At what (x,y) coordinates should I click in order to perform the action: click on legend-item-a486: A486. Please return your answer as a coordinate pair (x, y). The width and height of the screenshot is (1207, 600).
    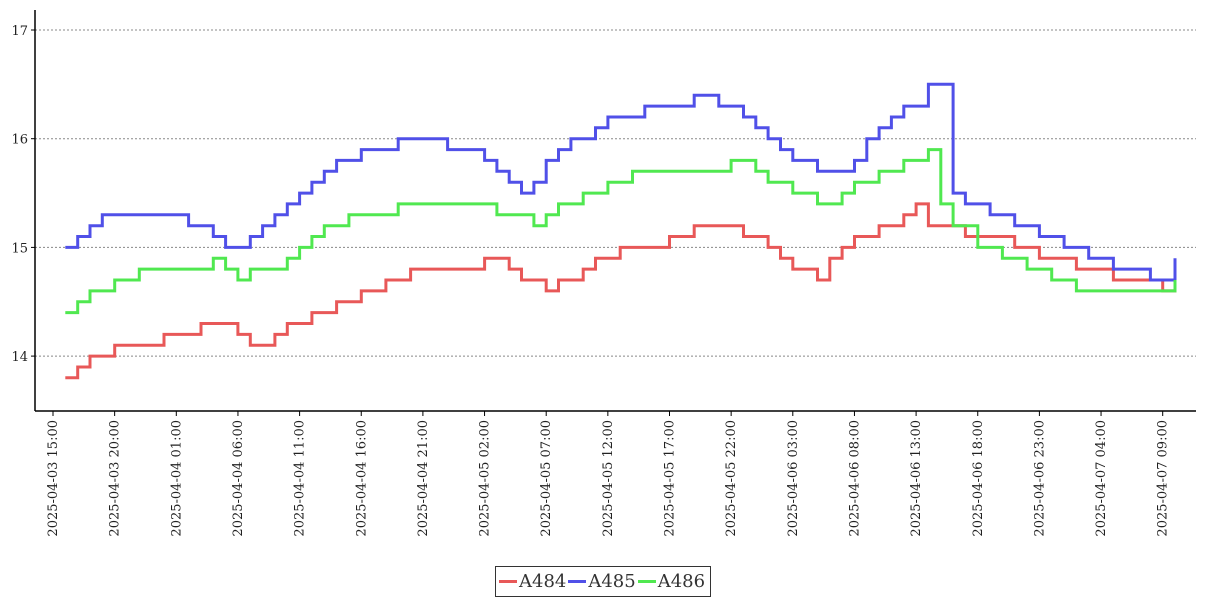
    Looking at the image, I should click on (671, 581).